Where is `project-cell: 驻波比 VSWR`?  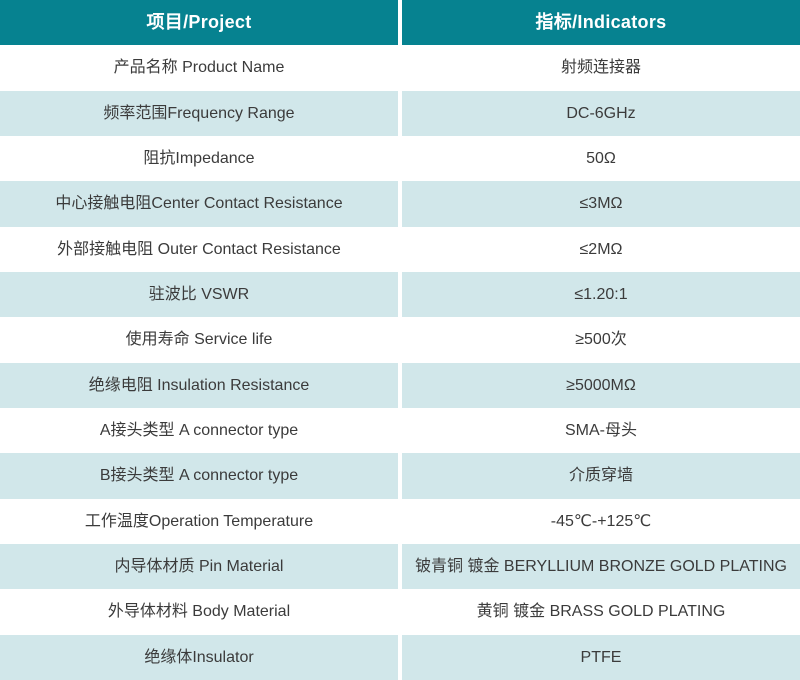 project-cell: 驻波比 VSWR is located at coordinates (199, 295).